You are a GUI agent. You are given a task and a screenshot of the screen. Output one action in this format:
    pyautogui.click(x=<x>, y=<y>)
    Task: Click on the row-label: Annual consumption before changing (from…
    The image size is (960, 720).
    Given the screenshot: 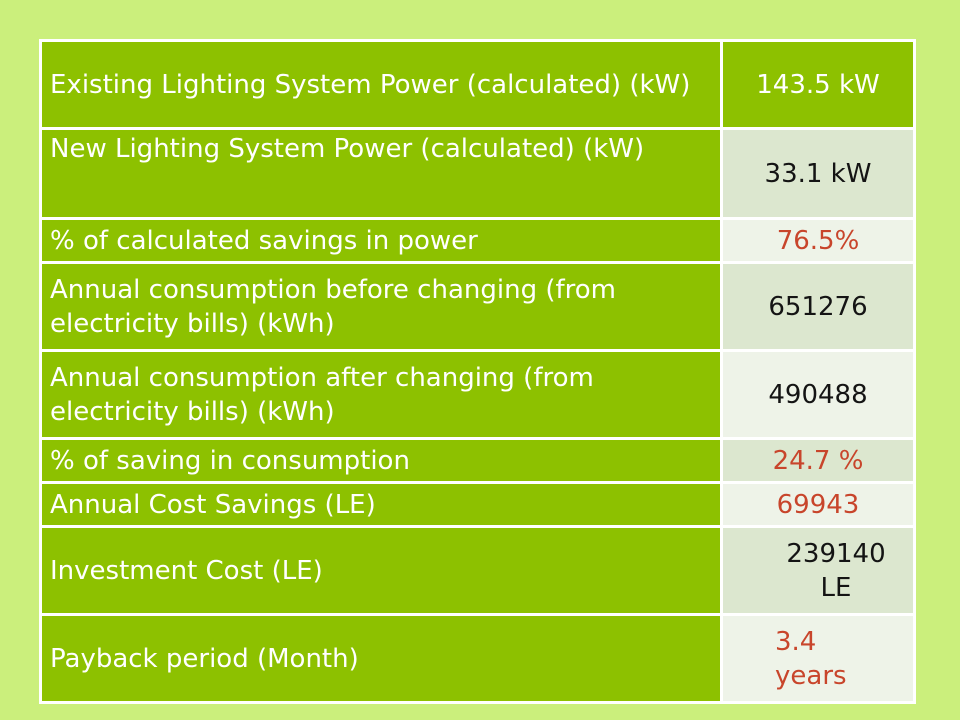 What is the action you would take?
    pyautogui.click(x=381, y=306)
    